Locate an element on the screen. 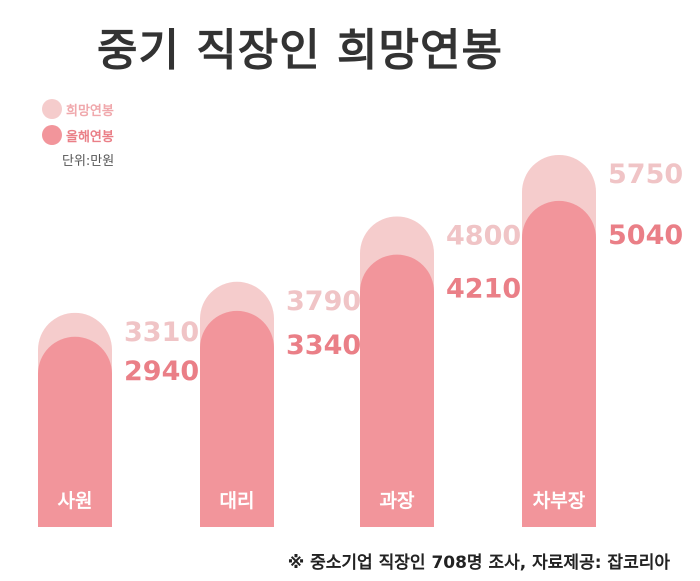 Image resolution: width=700 pixels, height=581 pixels. unit-note: 단위:만원 is located at coordinates (88, 161).